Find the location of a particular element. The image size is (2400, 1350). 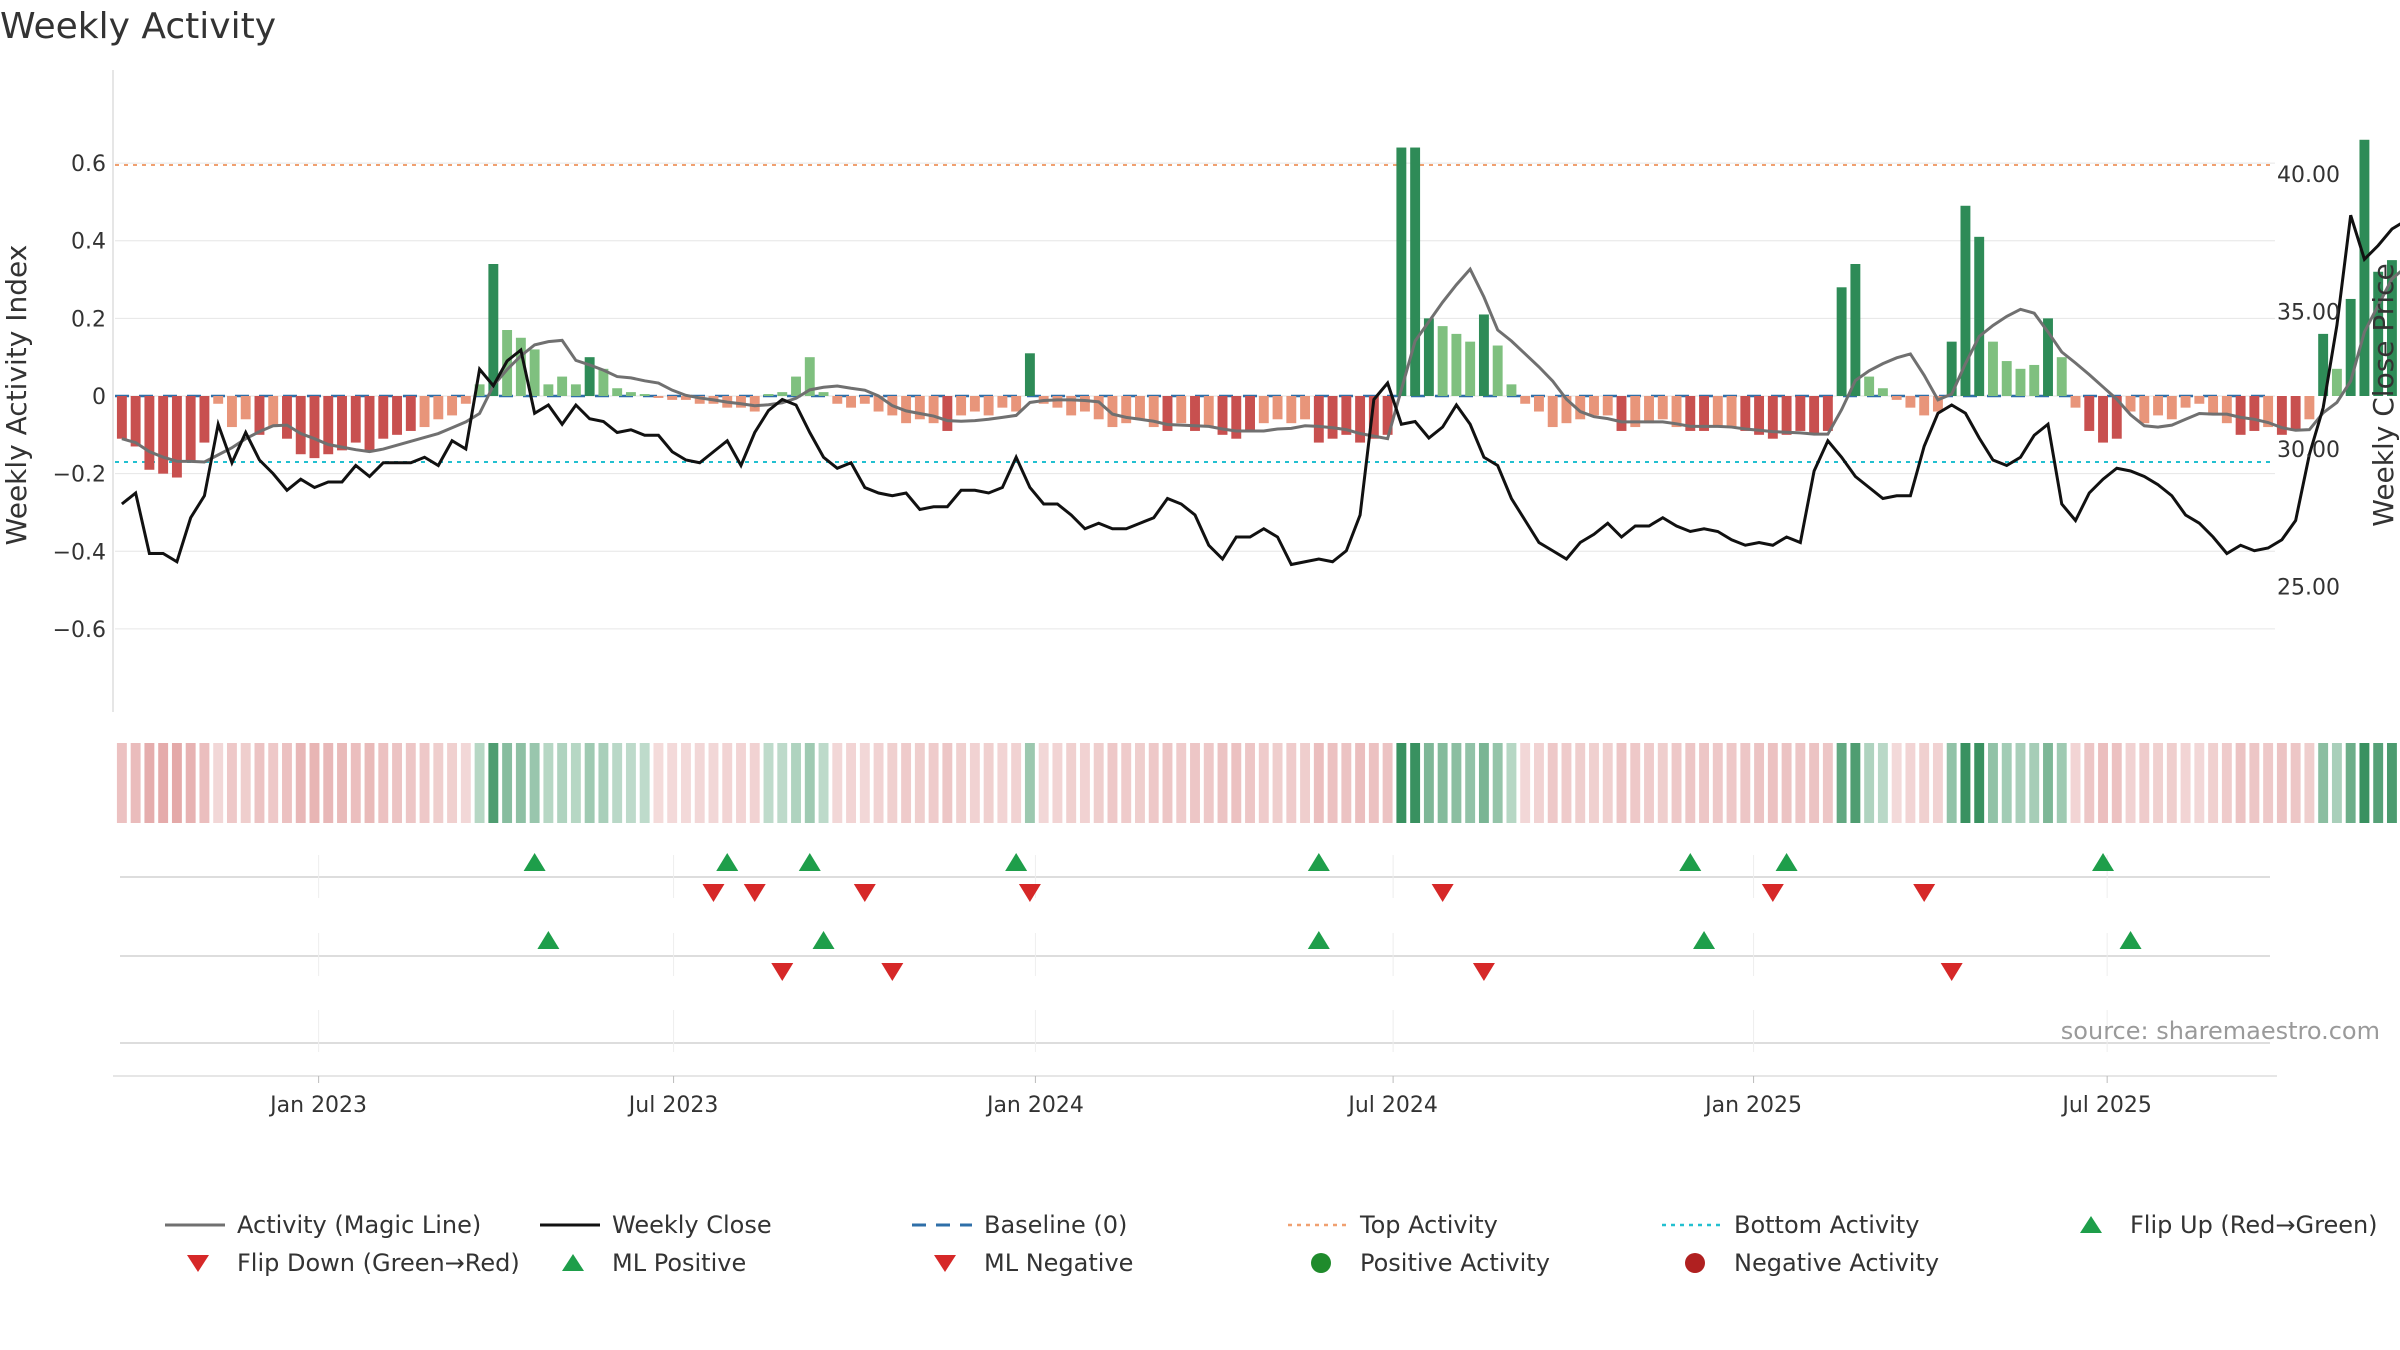

legend-label: Positive Activity is located at coordinates (1455, 1263).